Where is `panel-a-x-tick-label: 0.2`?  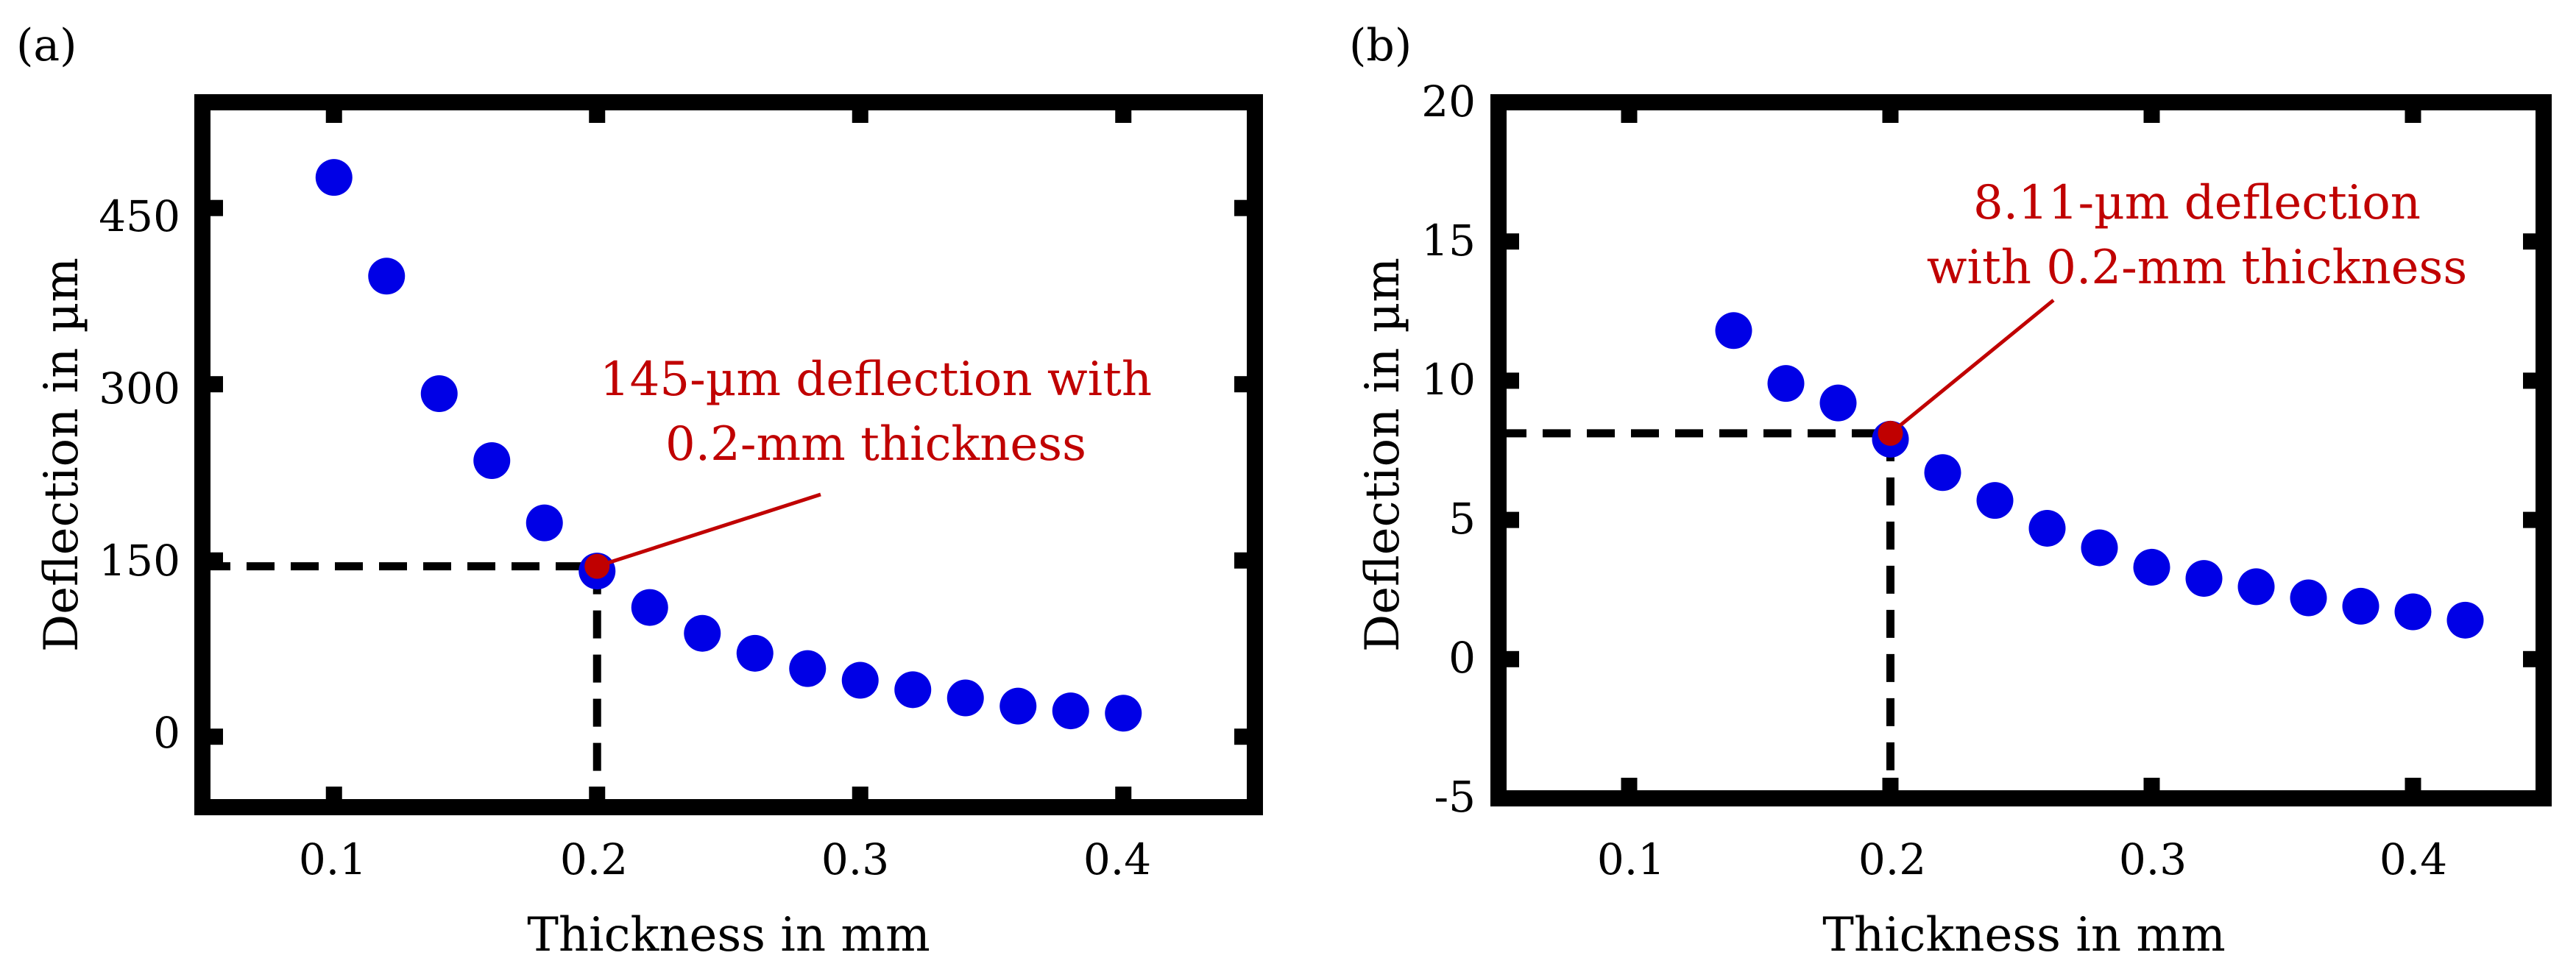 panel-a-x-tick-label: 0.2 is located at coordinates (594, 859).